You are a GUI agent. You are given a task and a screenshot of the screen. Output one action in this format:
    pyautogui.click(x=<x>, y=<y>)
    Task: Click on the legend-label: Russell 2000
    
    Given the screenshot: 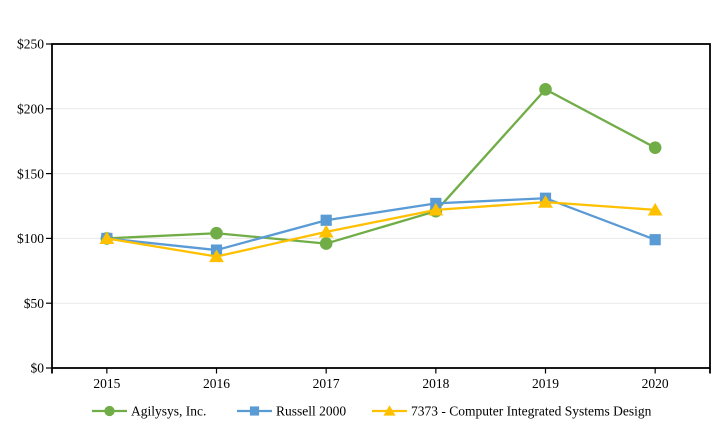 What is the action you would take?
    pyautogui.click(x=311, y=411)
    